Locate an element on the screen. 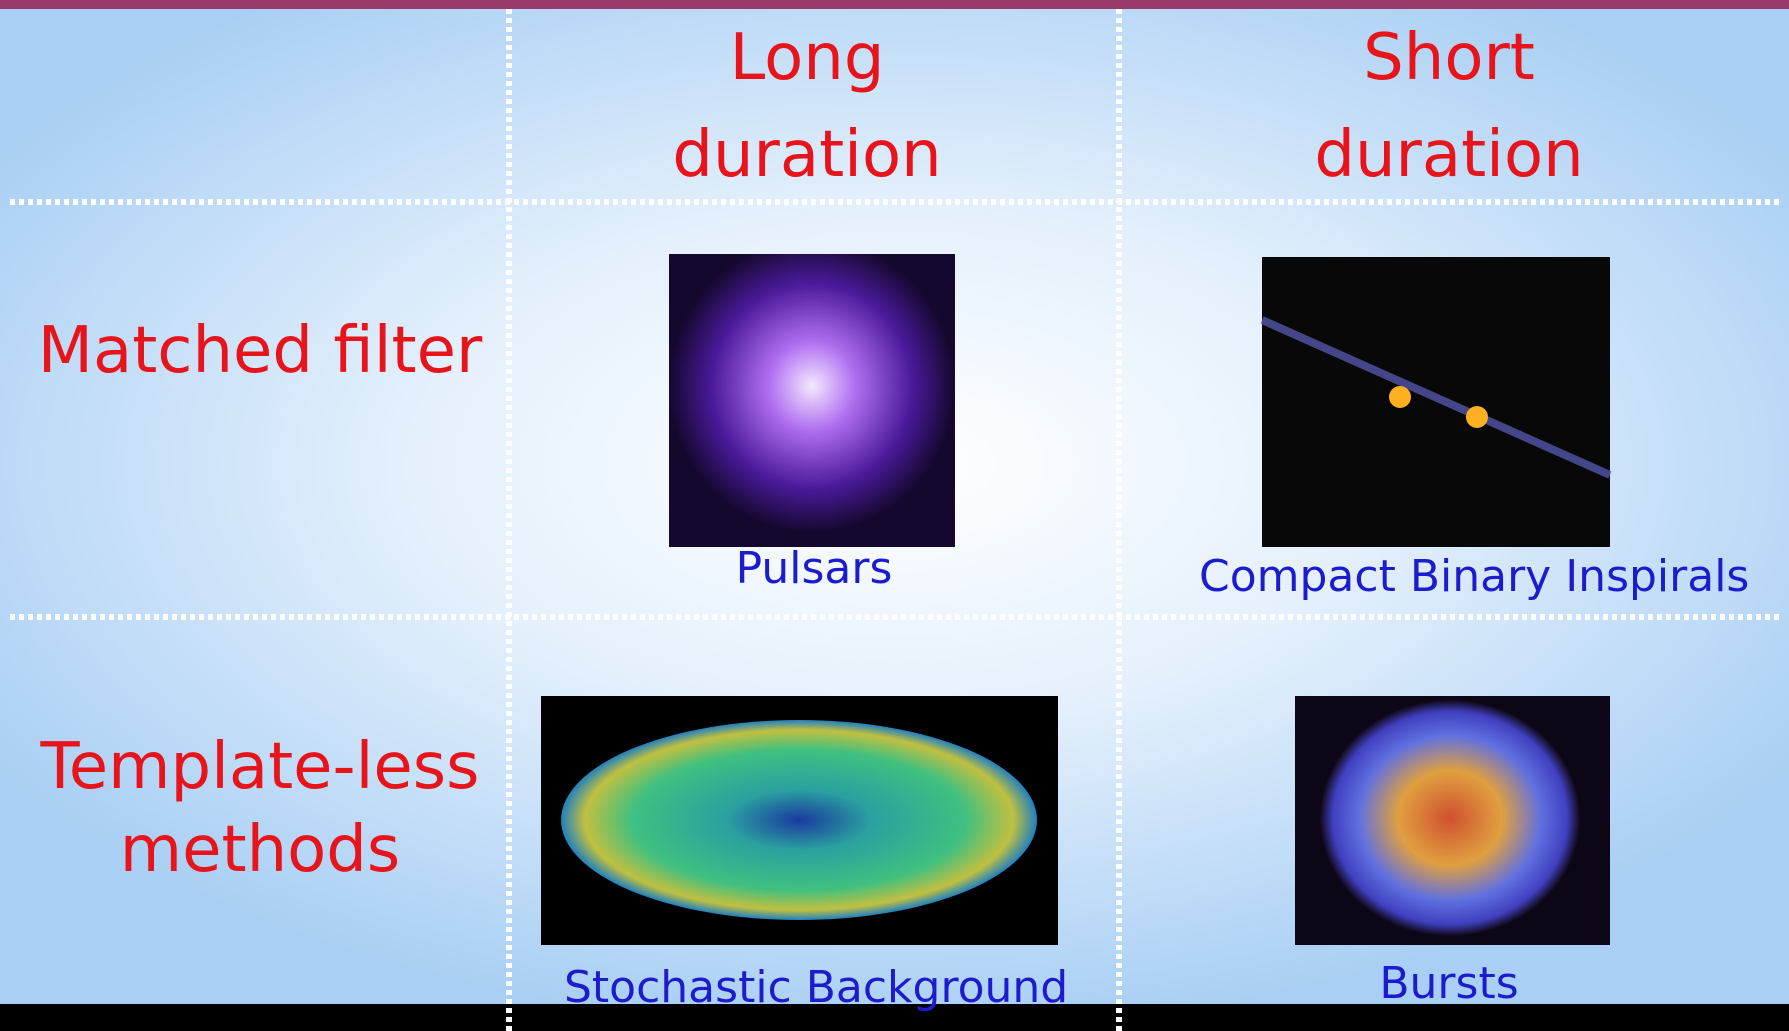  cell-caption: Compact Binary Inspirals is located at coordinates (1474, 576).